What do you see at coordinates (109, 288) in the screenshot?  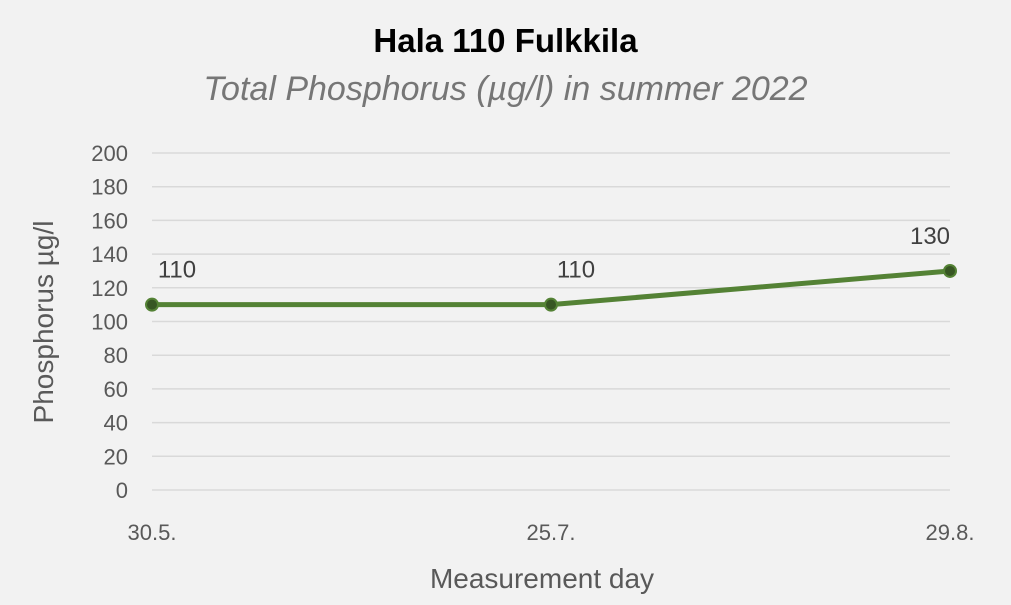 I see `y-tick-label: 120` at bounding box center [109, 288].